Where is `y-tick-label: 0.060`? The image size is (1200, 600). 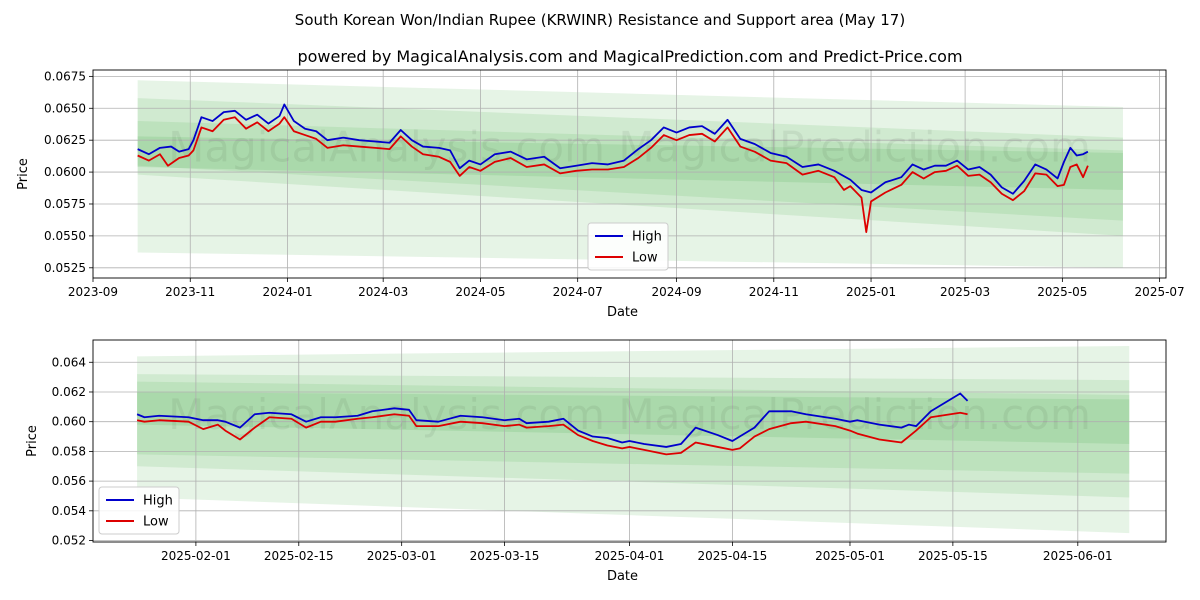
y-tick-label: 0.060 is located at coordinates (69, 422).